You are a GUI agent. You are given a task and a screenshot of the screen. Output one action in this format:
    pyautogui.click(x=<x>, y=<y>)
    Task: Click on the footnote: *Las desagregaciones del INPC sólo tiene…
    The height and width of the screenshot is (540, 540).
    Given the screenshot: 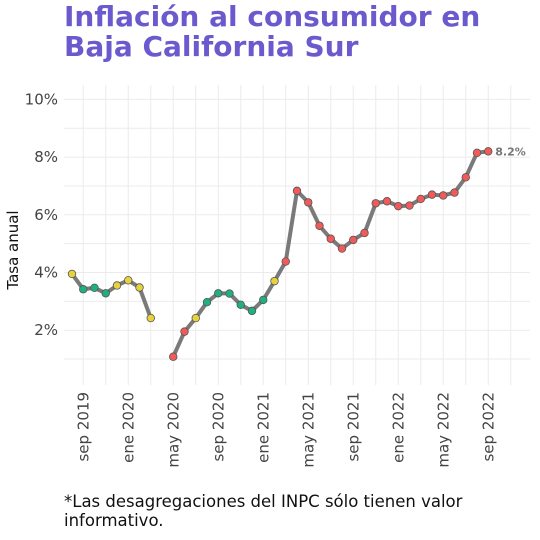 What is the action you would take?
    pyautogui.click(x=263, y=511)
    